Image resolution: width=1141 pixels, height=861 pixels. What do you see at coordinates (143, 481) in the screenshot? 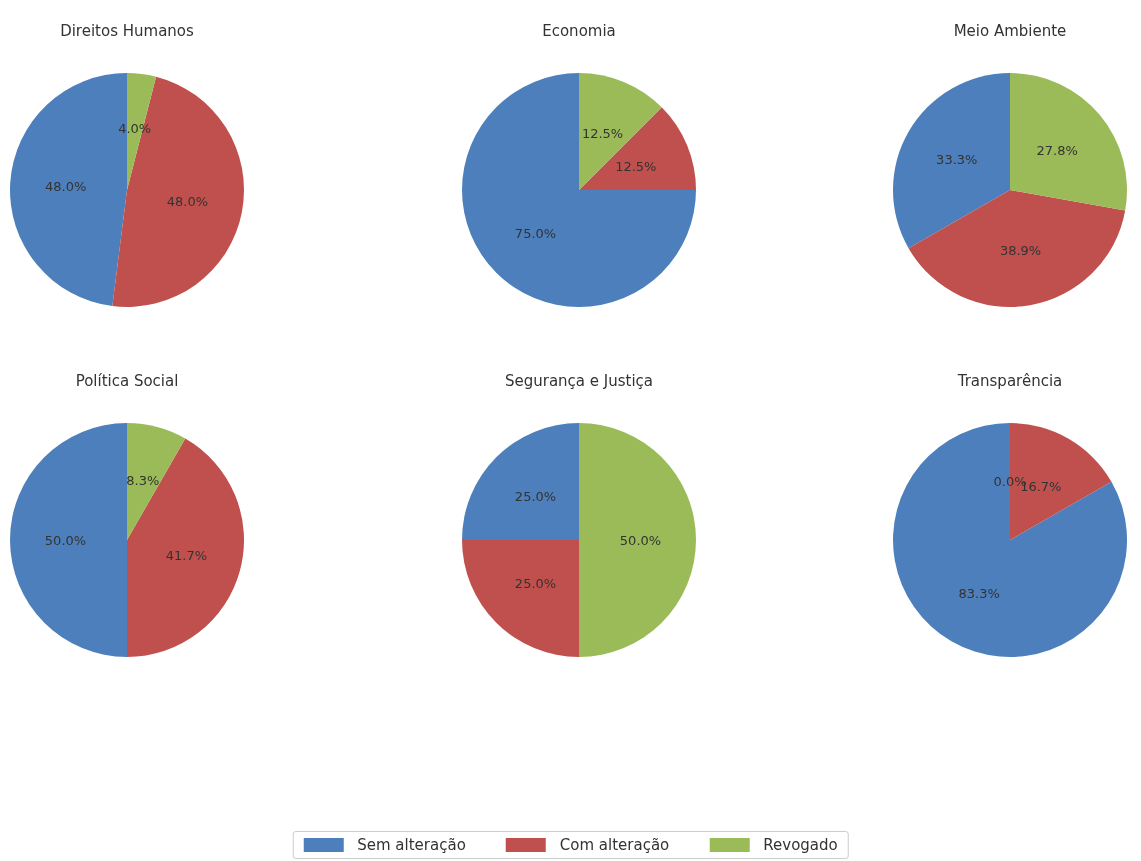
I see `data-label: 8.3%` at bounding box center [143, 481].